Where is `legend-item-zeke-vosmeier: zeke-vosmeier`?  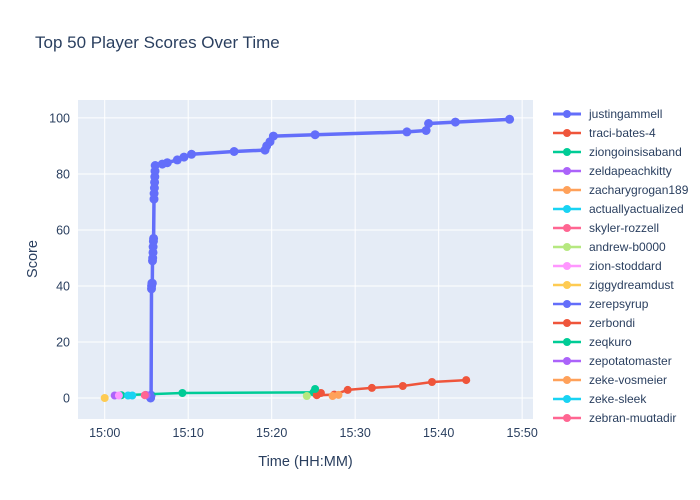
legend-item-zeke-vosmeier: zeke-vosmeier is located at coordinates (626, 379).